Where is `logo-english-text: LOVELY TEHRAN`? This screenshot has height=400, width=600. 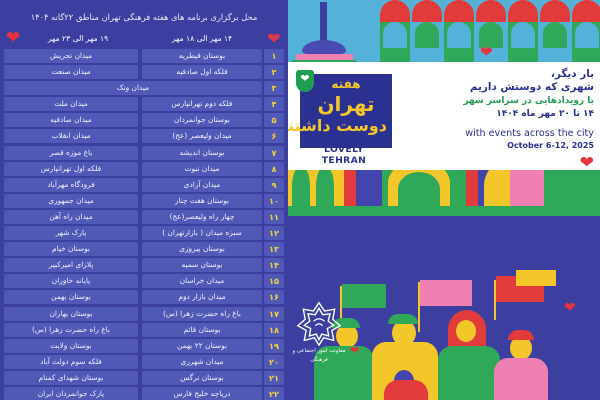 logo-english-text: LOVELY TEHRAN is located at coordinates (344, 155).